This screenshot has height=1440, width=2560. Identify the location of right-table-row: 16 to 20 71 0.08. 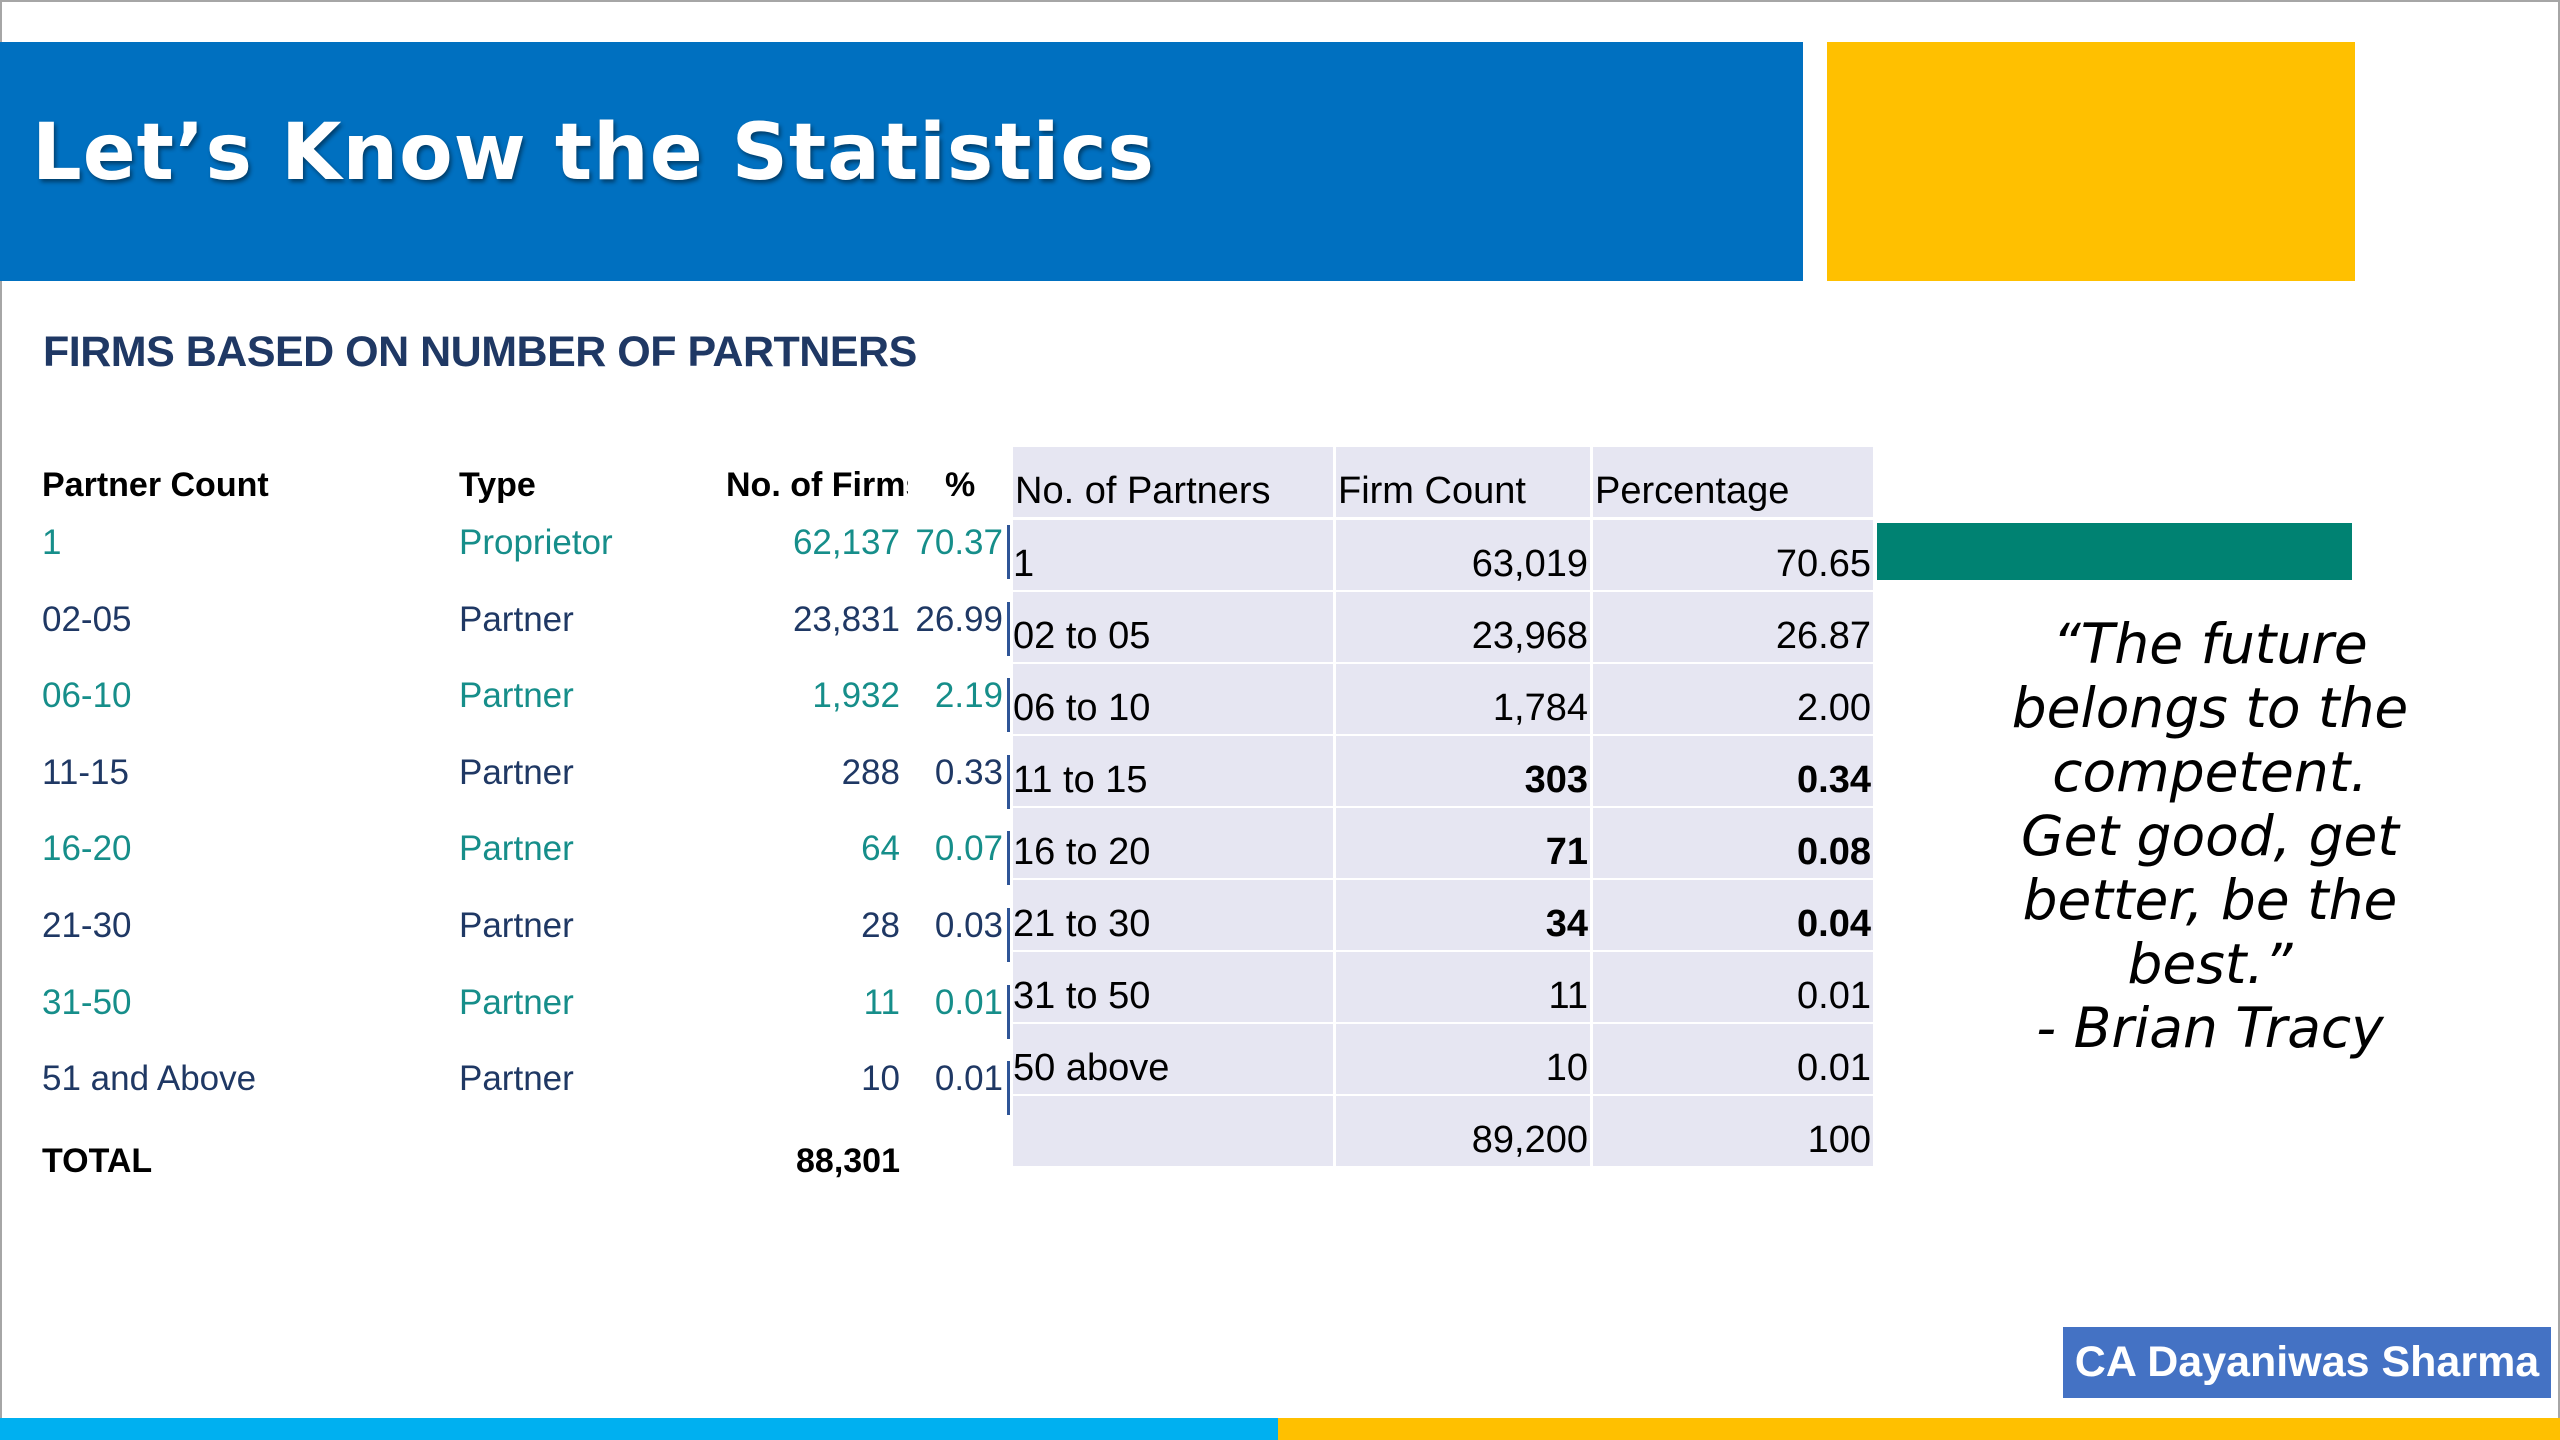
(1443, 843).